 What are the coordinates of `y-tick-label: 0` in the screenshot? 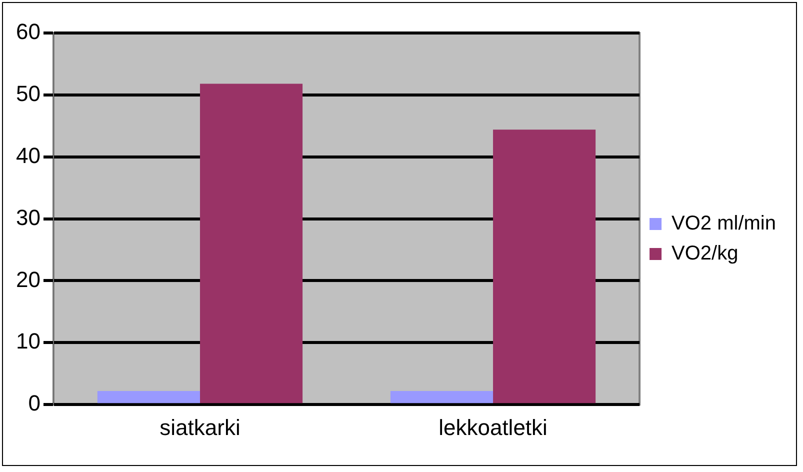 It's located at (34, 403).